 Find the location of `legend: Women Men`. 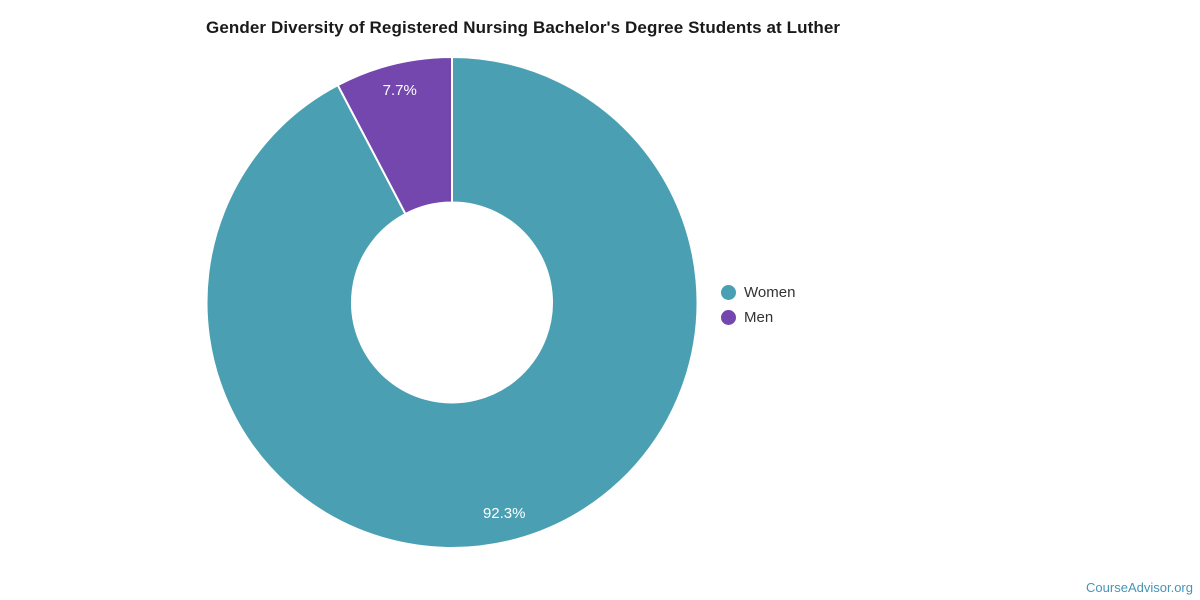

legend: Women Men is located at coordinates (758, 305).